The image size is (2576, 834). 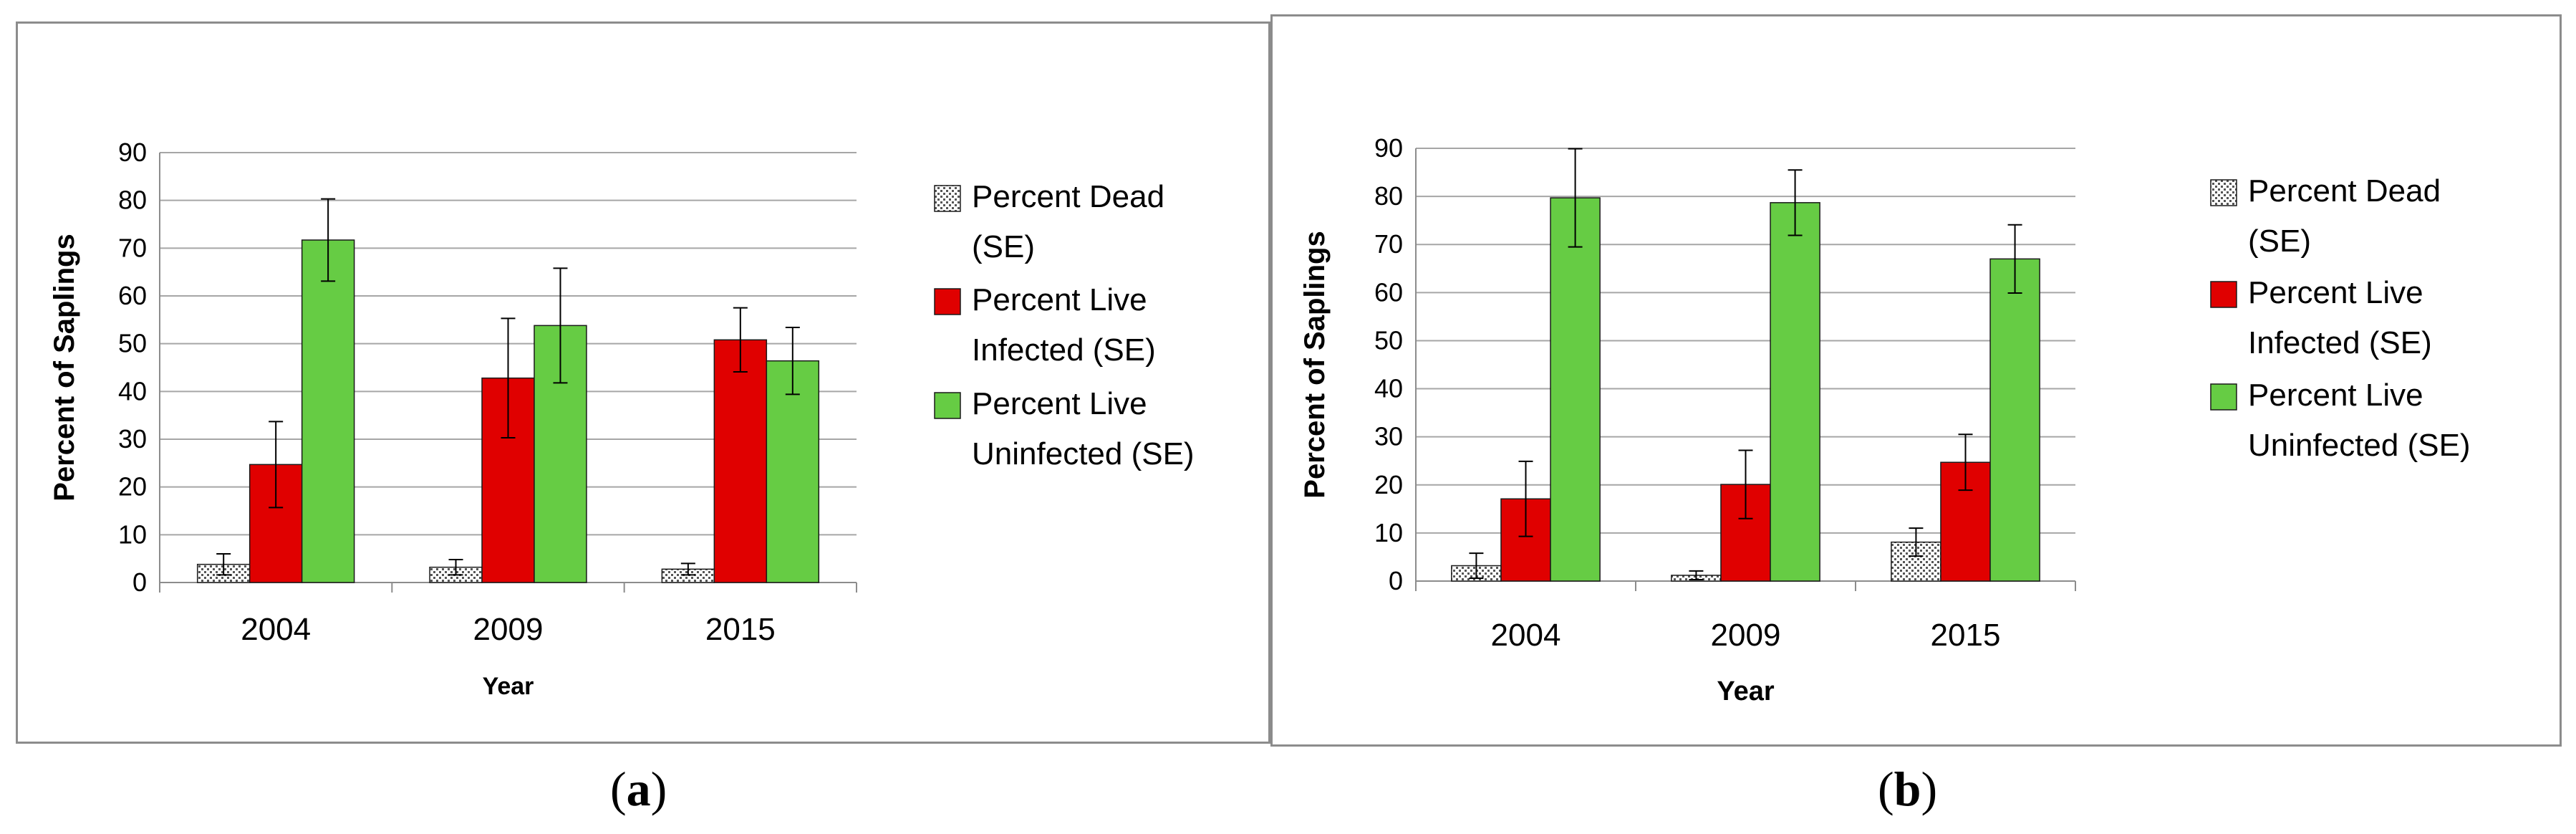 I want to click on panel-caption-b: (b), so click(x=1908, y=789).